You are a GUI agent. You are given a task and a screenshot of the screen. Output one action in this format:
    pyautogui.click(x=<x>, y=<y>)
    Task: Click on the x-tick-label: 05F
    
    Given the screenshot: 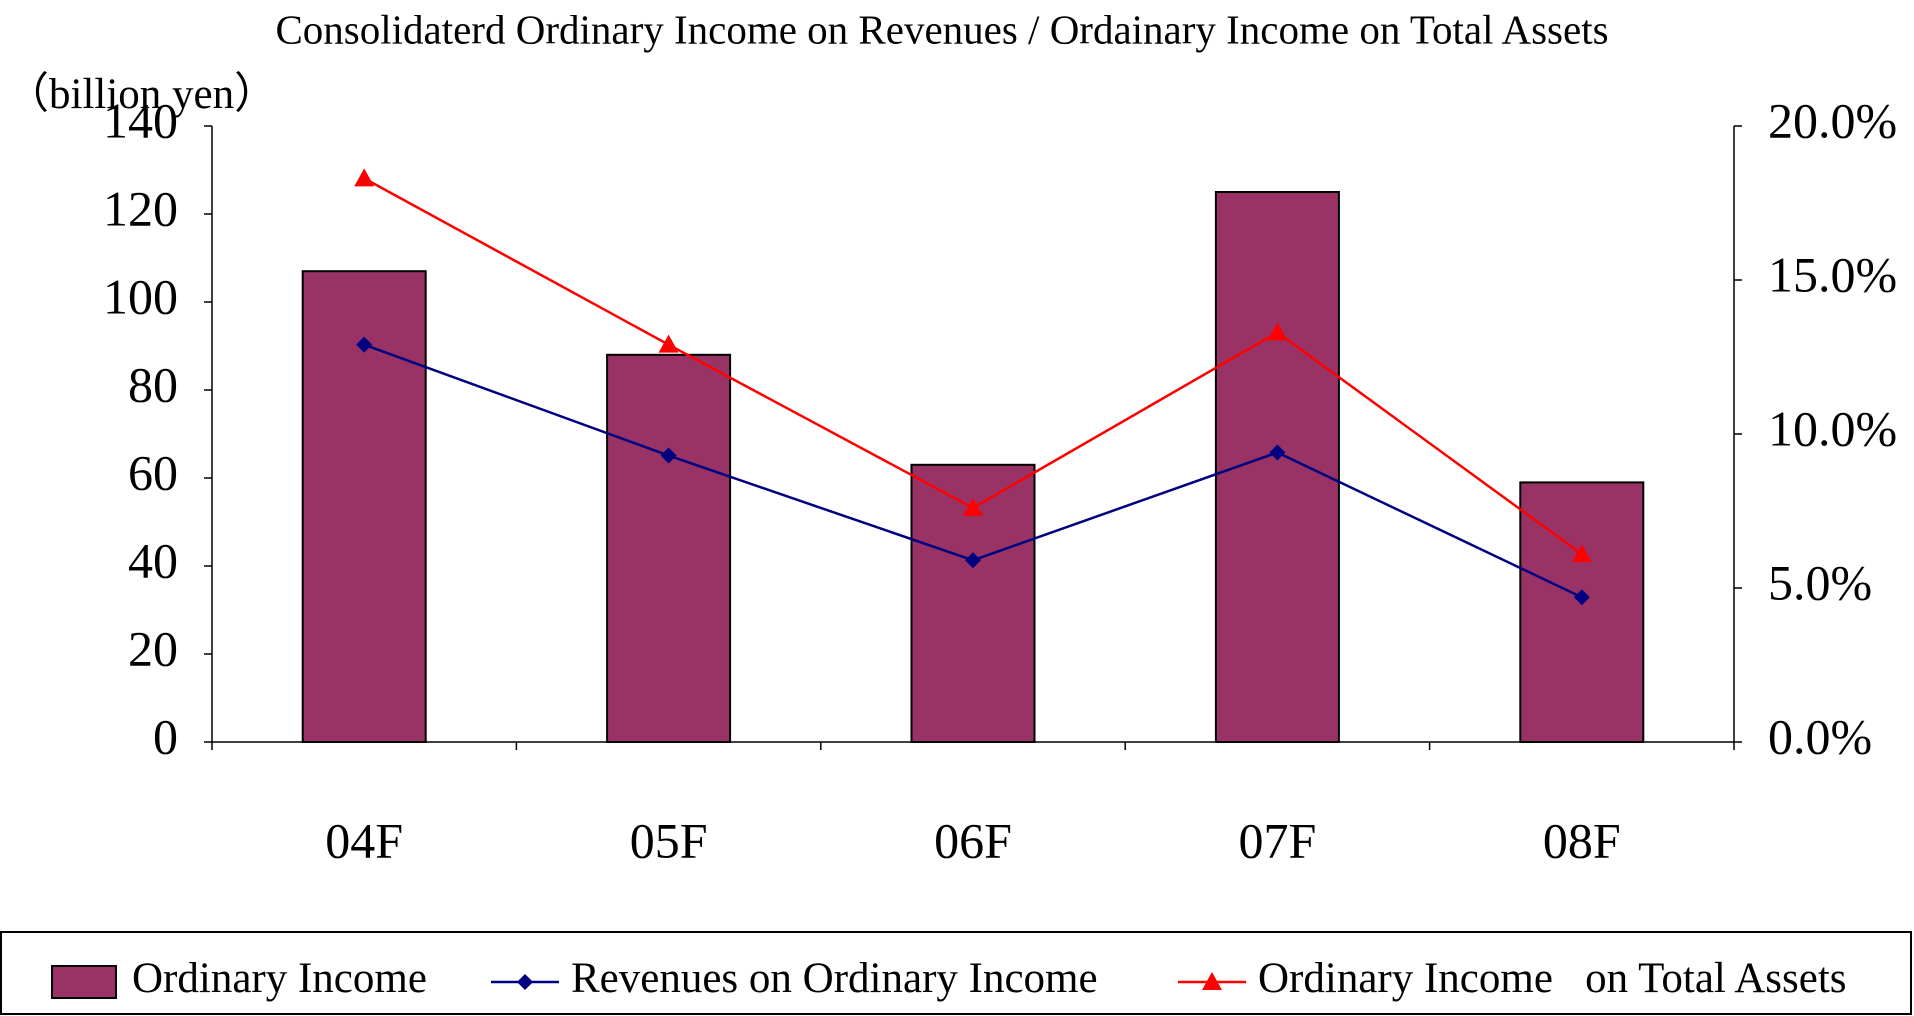 What is the action you would take?
    pyautogui.click(x=669, y=840)
    